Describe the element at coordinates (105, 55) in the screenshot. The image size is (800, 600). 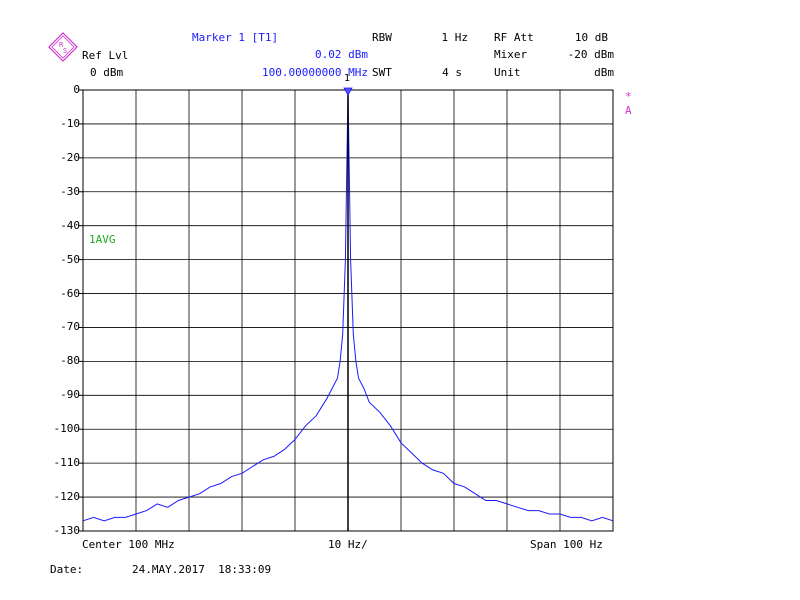
I see `ref-level-label: Ref Lvl` at that location.